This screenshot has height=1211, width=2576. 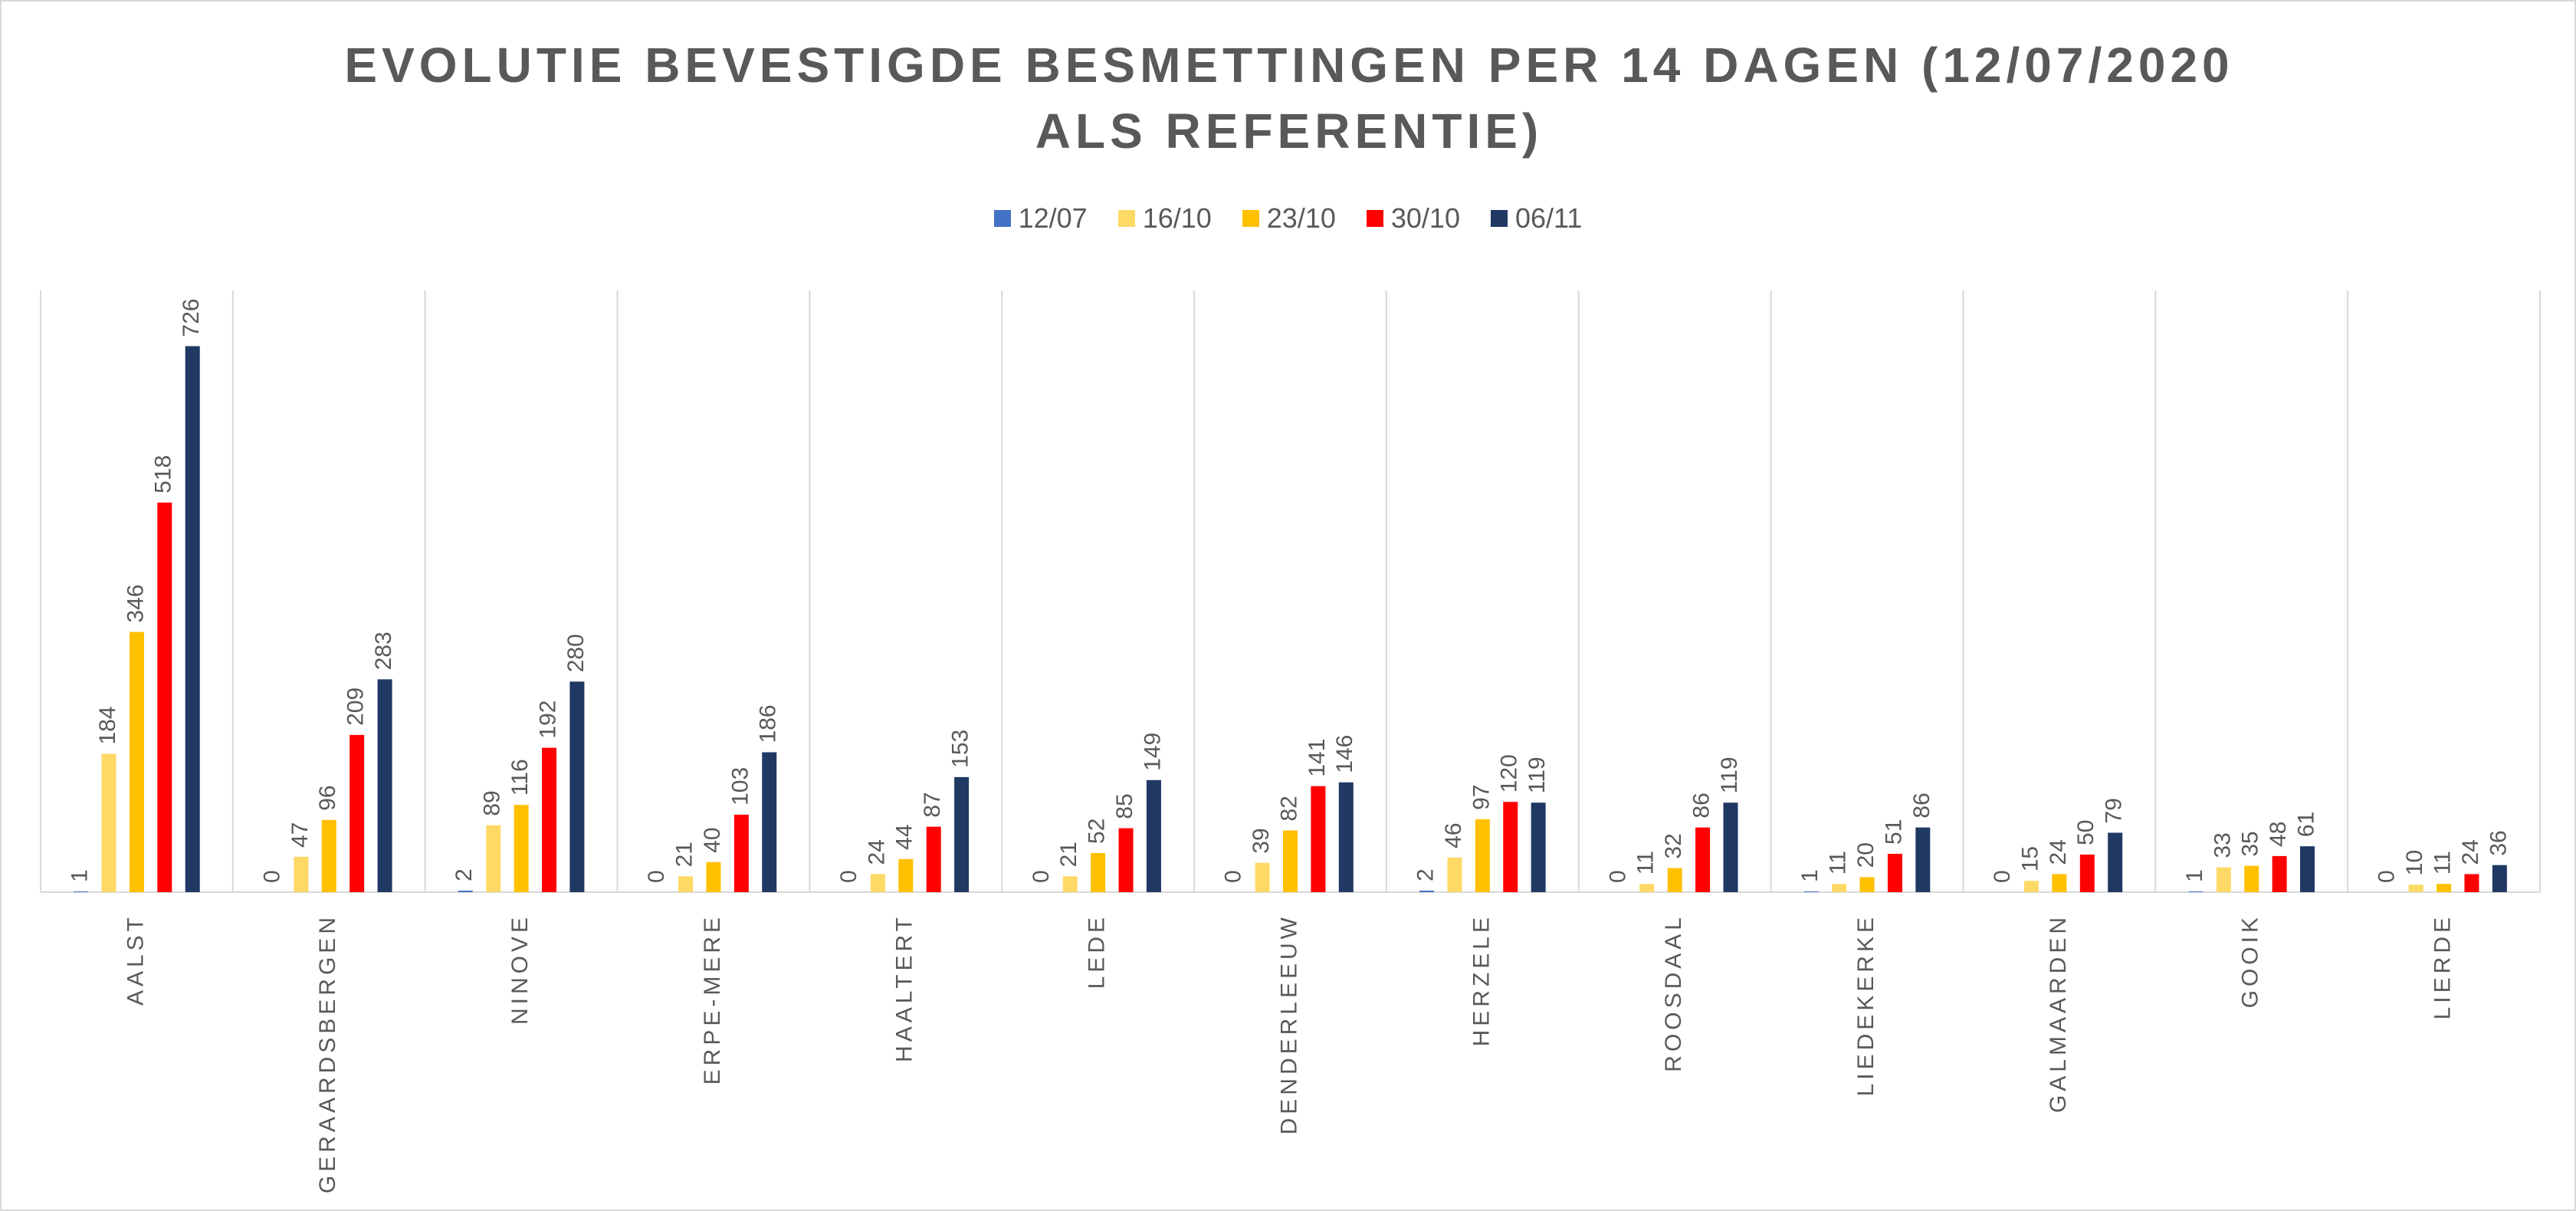 What do you see at coordinates (2498, 842) in the screenshot?
I see `data-label: 36` at bounding box center [2498, 842].